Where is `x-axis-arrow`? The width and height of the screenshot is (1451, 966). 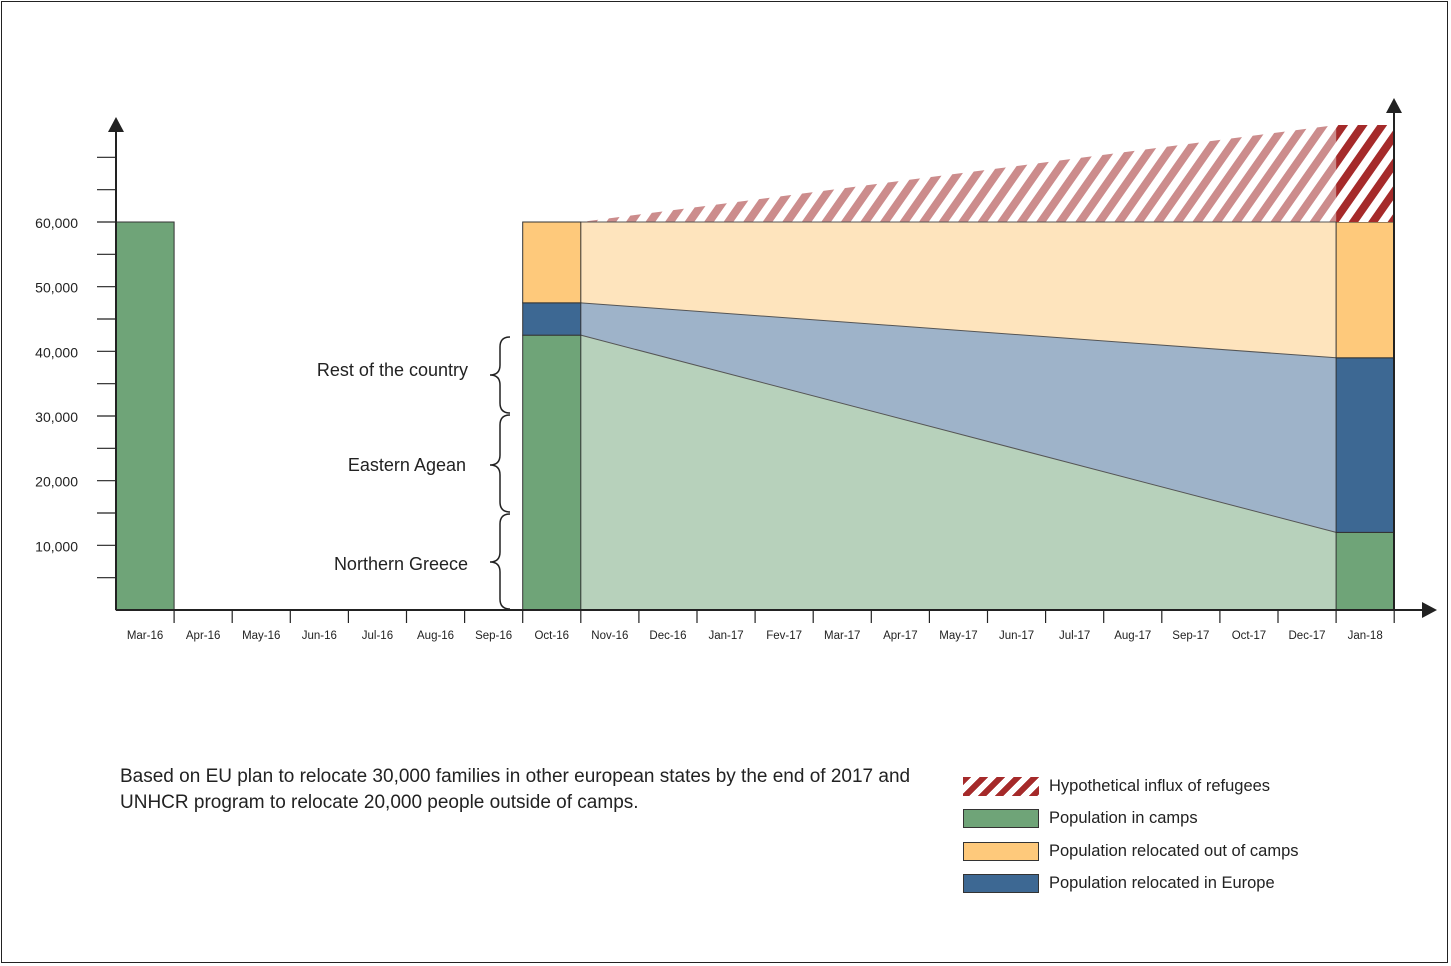
x-axis-arrow is located at coordinates (1429, 610).